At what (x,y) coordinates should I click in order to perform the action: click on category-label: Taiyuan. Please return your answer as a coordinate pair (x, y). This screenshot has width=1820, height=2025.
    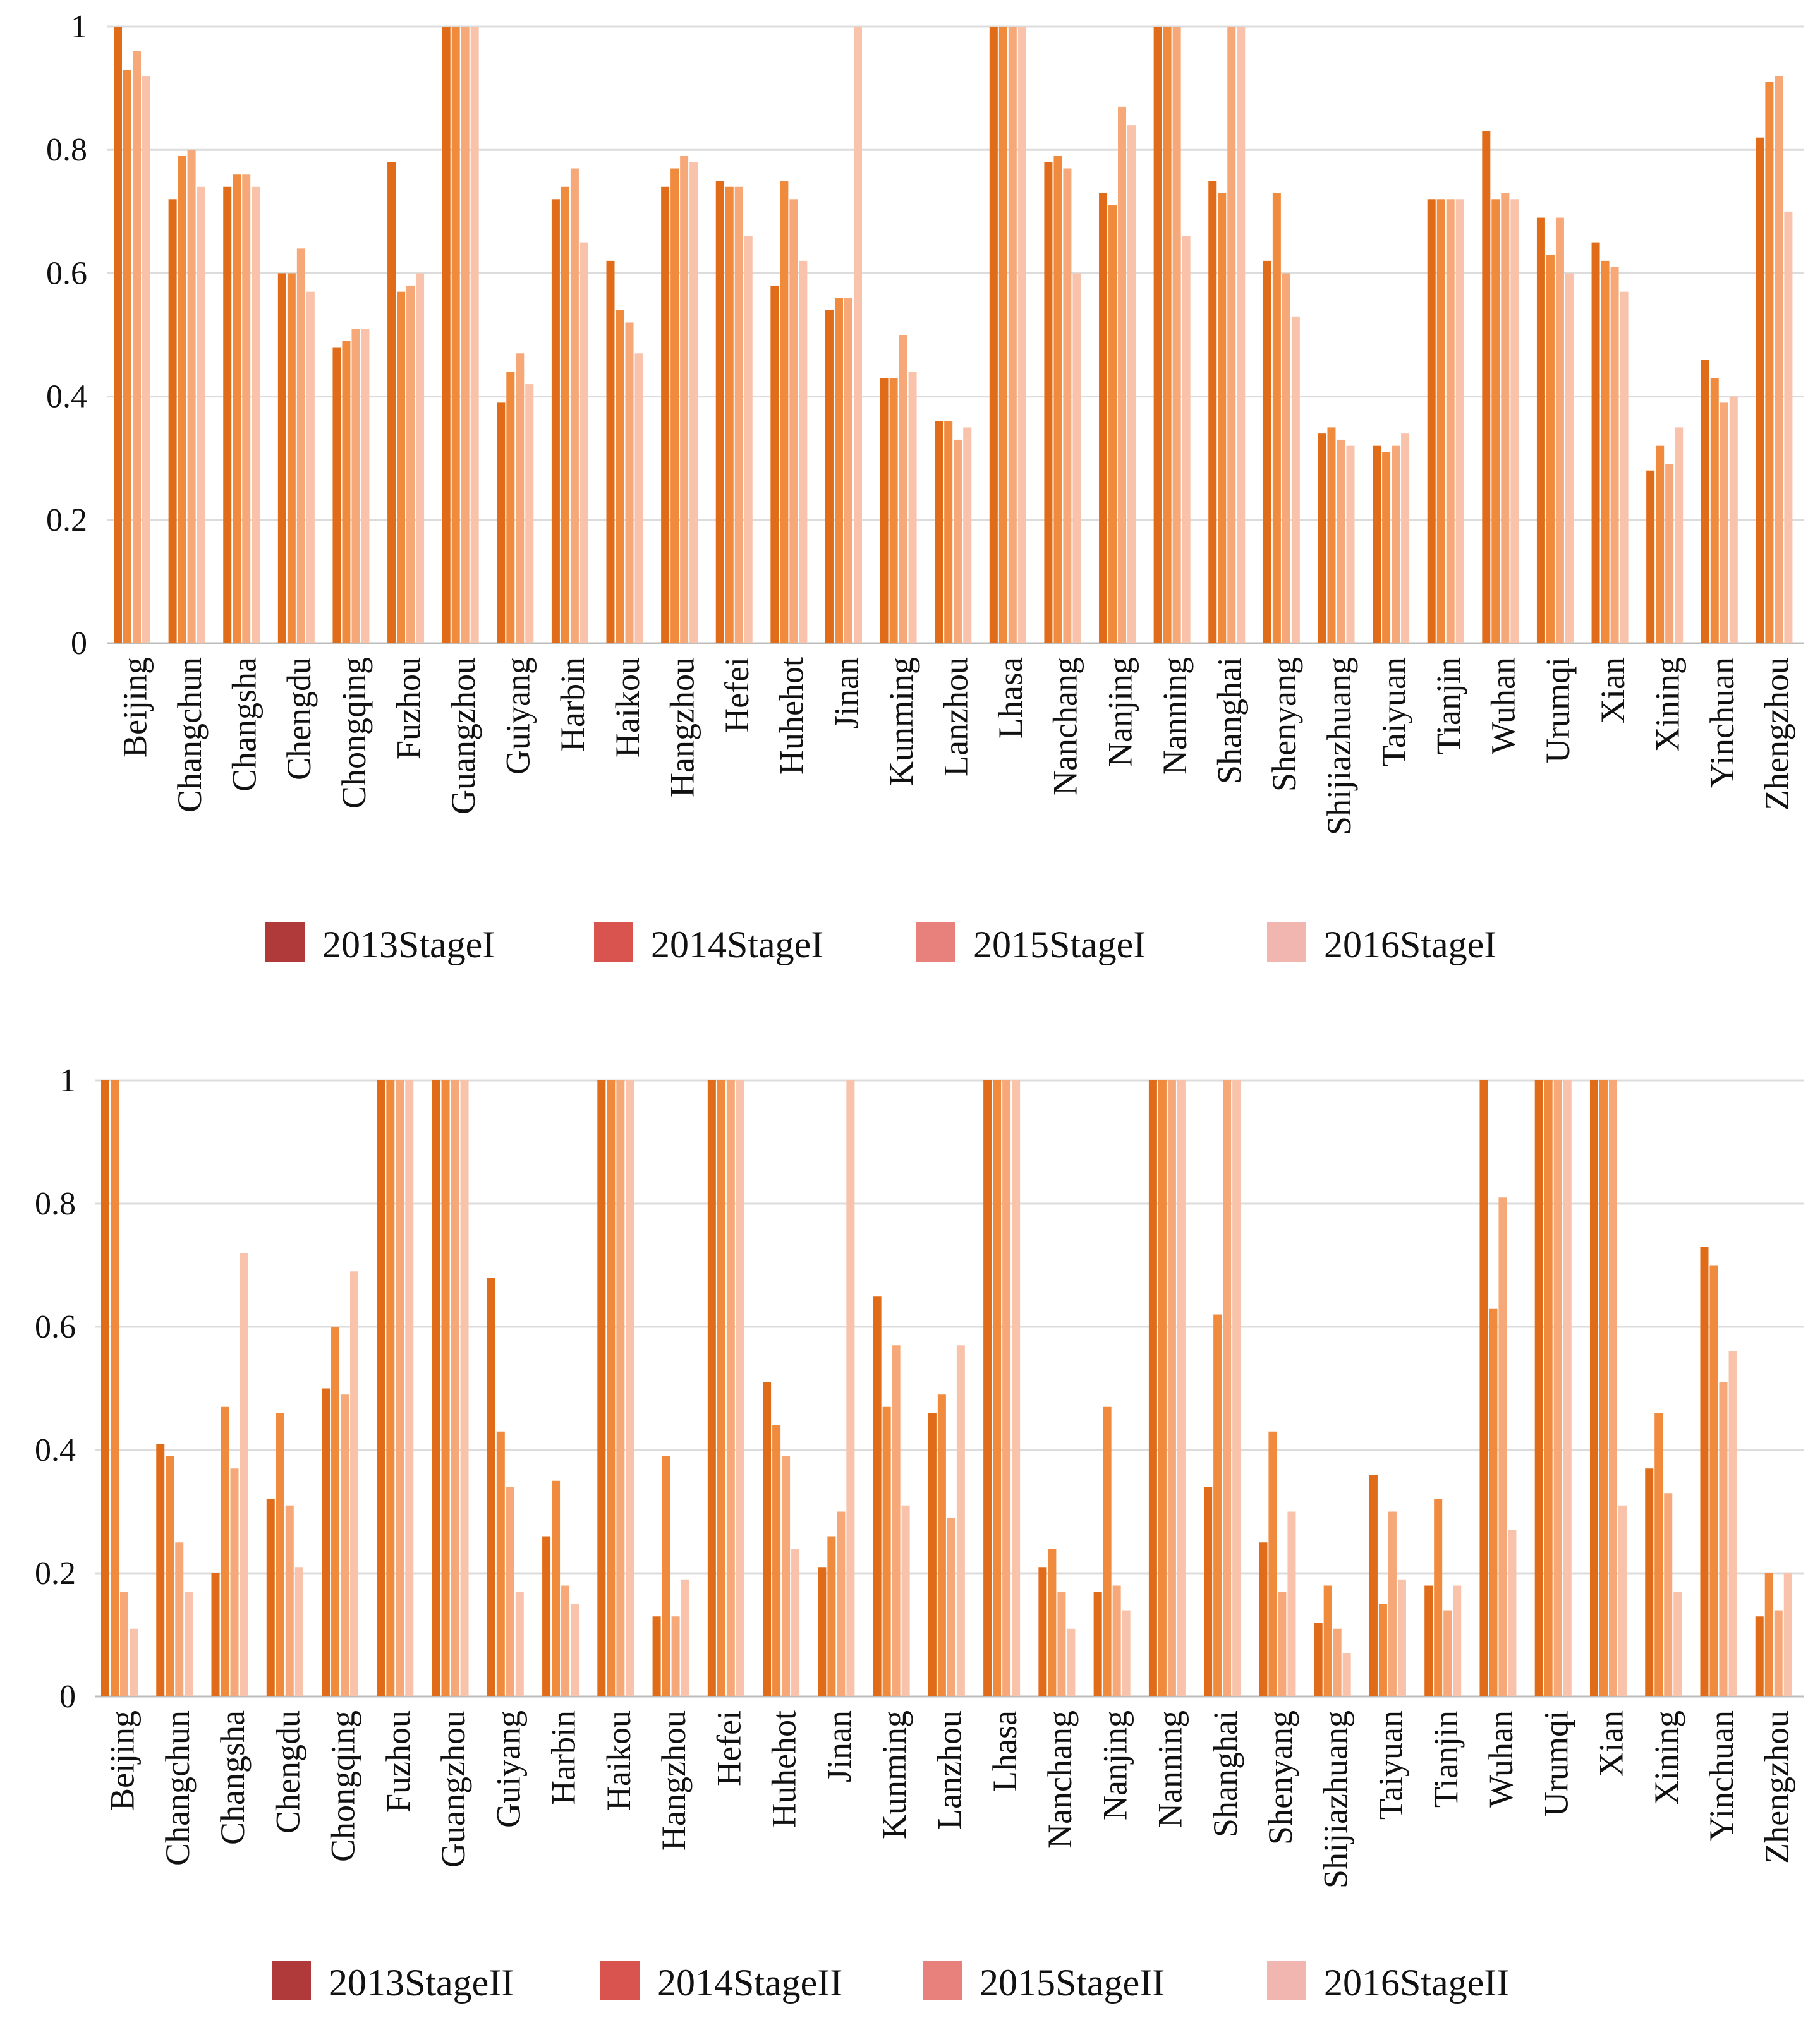
    Looking at the image, I should click on (1391, 1765).